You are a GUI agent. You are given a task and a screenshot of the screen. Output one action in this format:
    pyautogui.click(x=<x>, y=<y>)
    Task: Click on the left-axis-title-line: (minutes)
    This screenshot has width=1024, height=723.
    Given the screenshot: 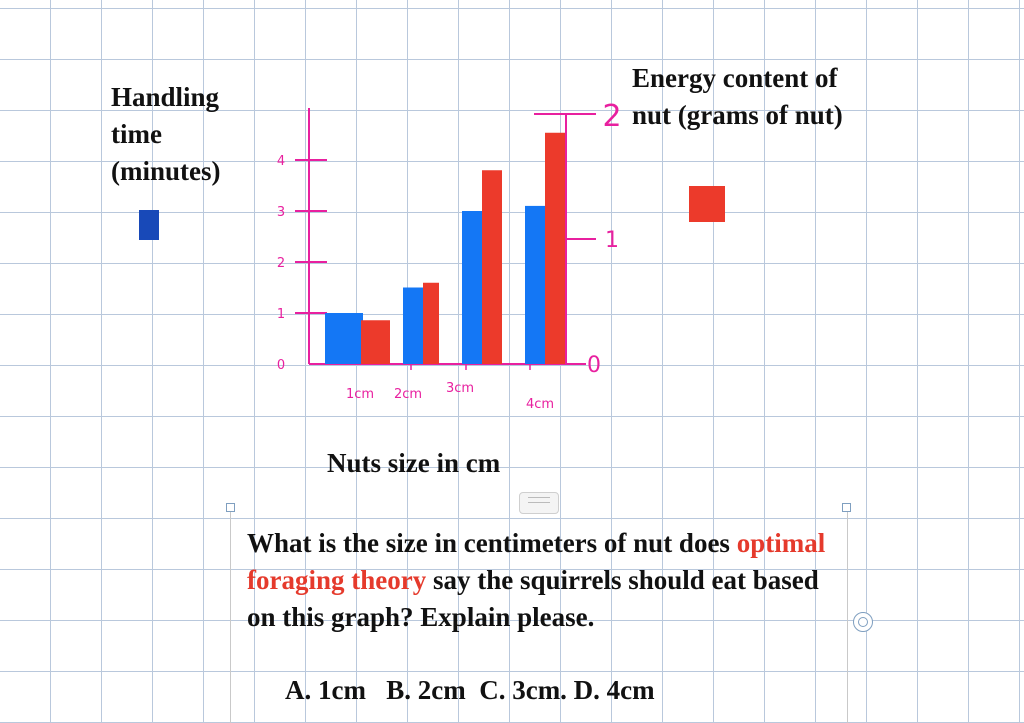 What is the action you would take?
    pyautogui.click(x=166, y=171)
    